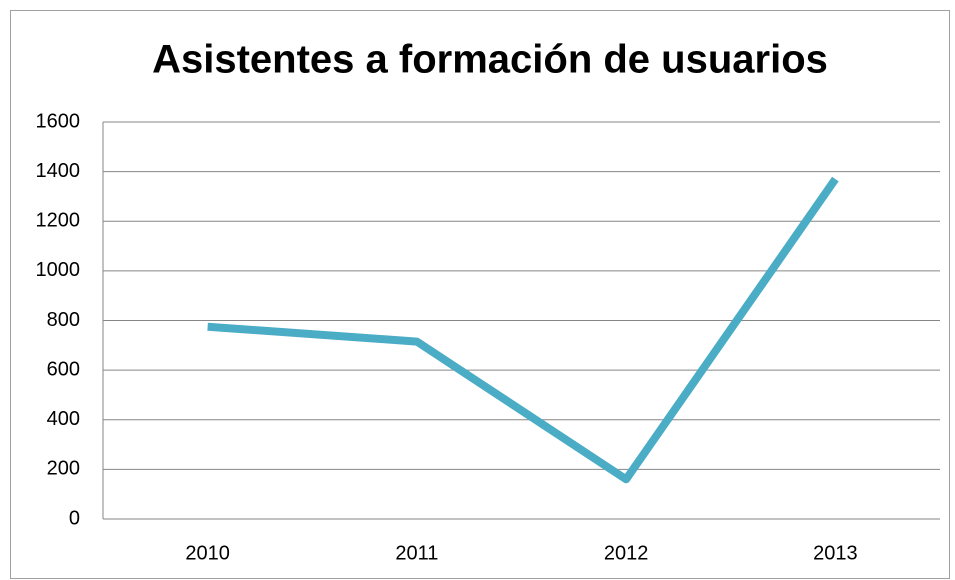 The image size is (955, 580). I want to click on y-tick-label: 800, so click(63, 320).